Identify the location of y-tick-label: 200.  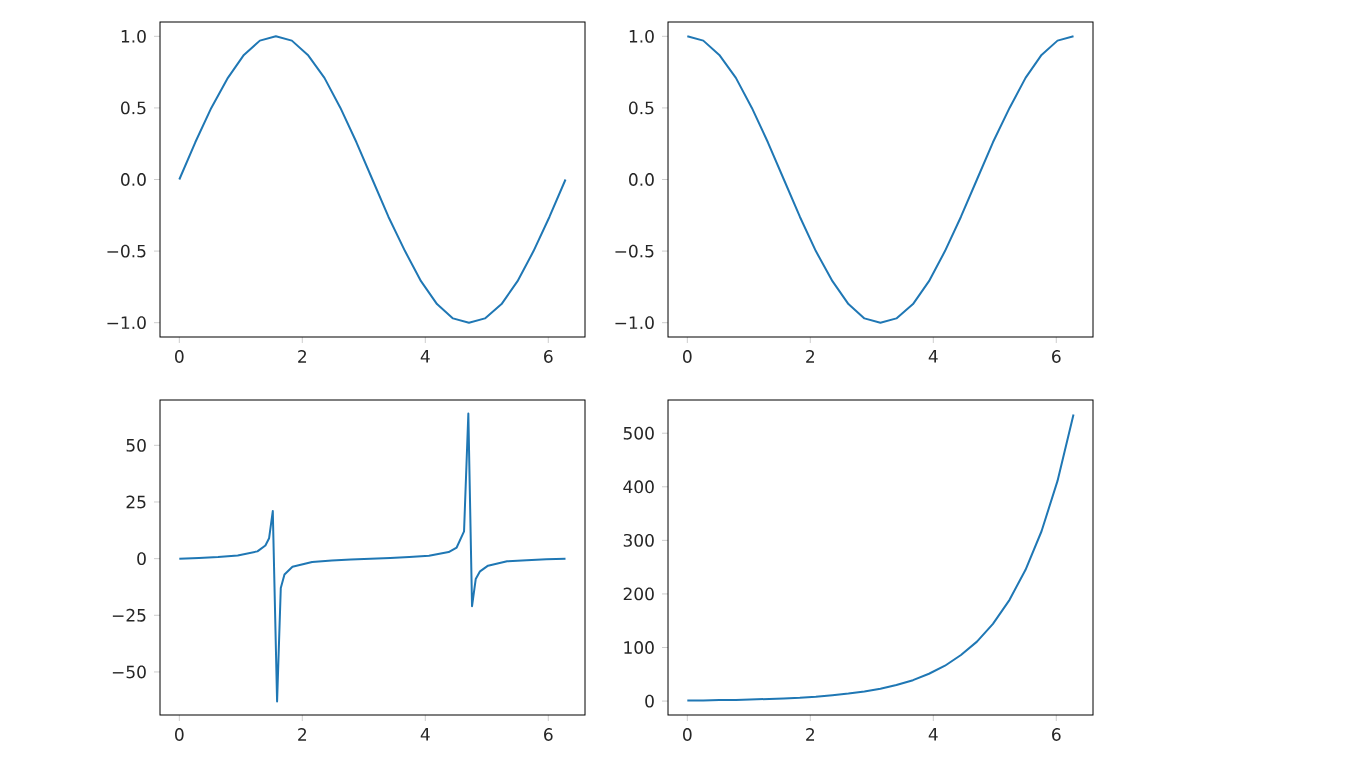
(638, 594).